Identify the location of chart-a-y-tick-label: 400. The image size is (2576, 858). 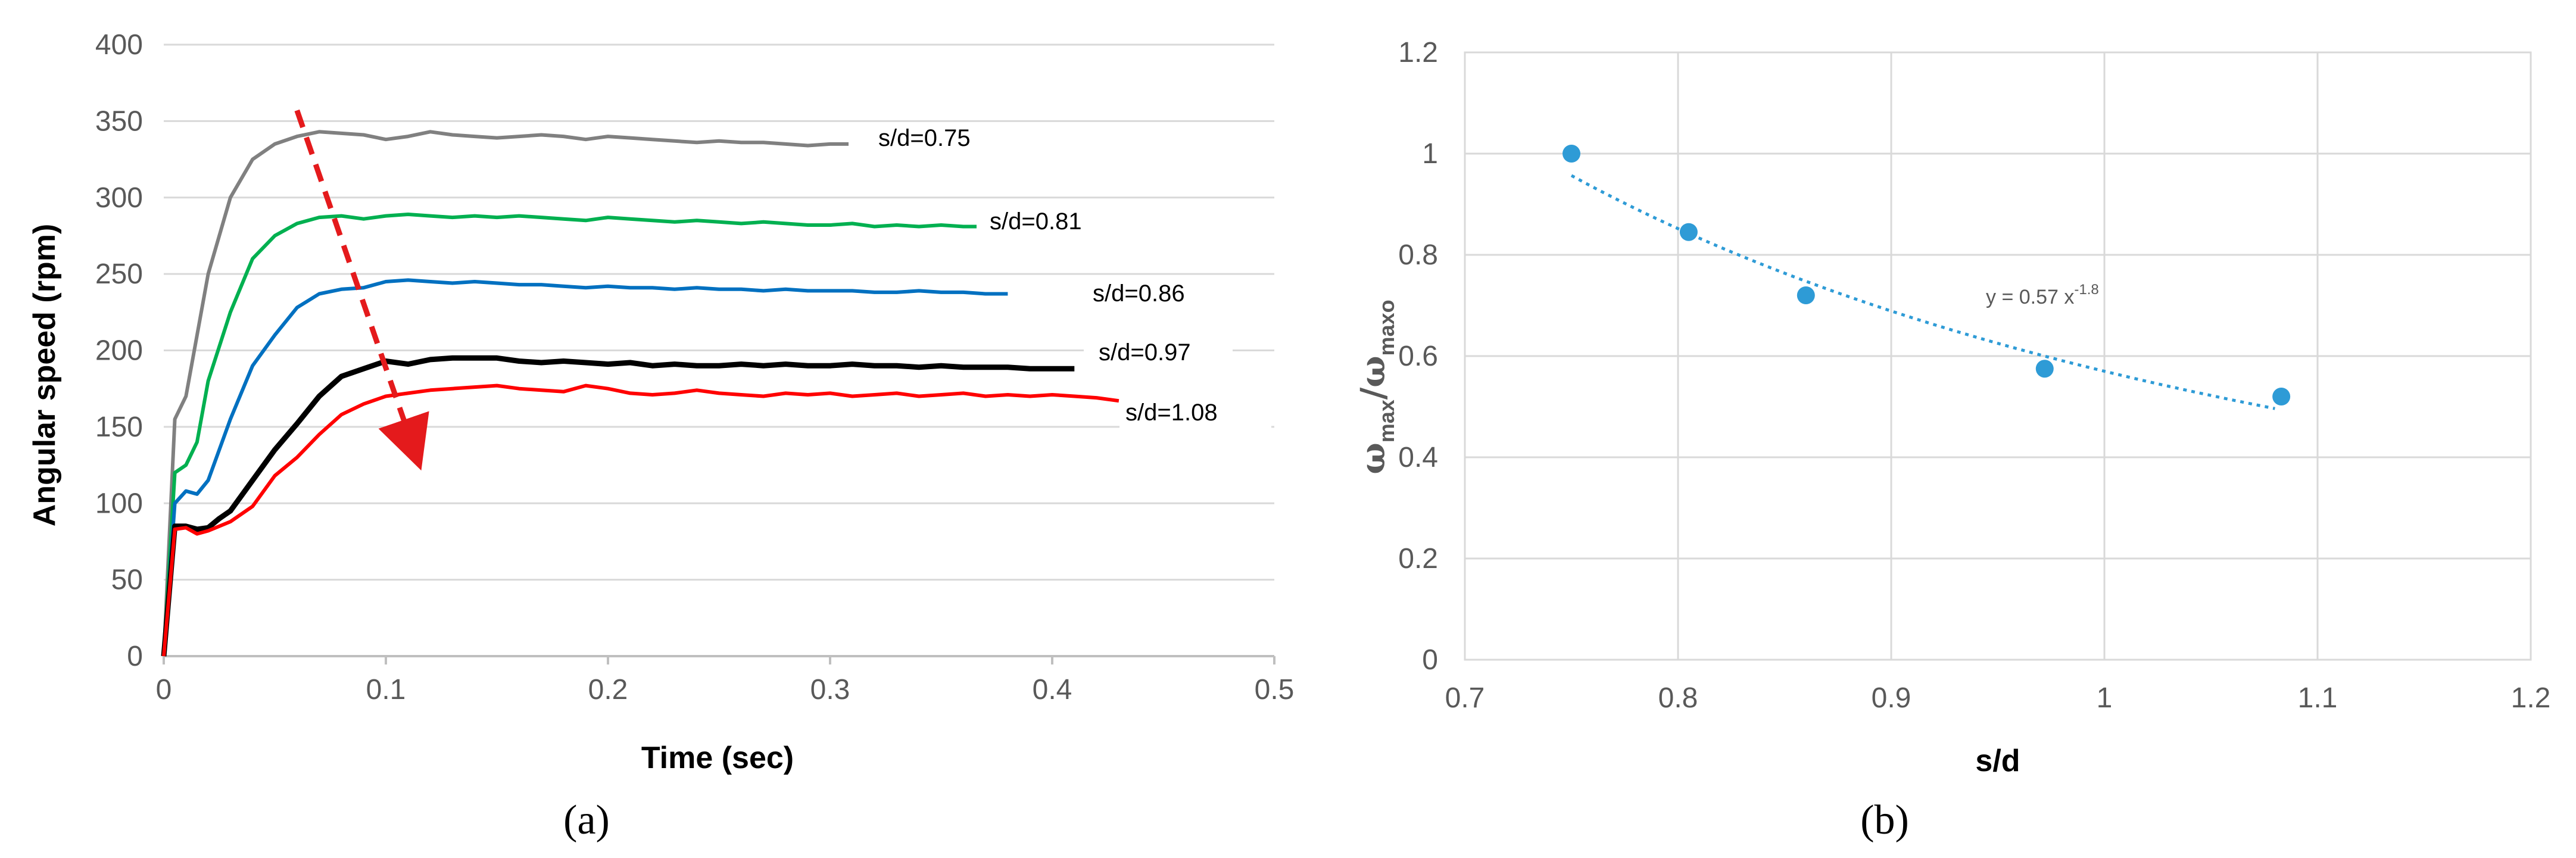
(119, 45).